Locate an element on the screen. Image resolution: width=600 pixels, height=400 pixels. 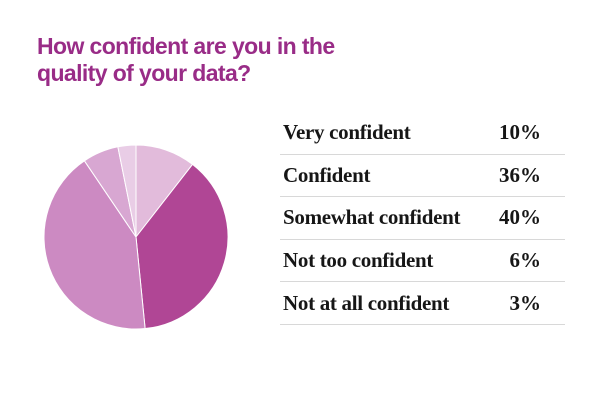
legend-row: Not at all confident 3% is located at coordinates (422, 303).